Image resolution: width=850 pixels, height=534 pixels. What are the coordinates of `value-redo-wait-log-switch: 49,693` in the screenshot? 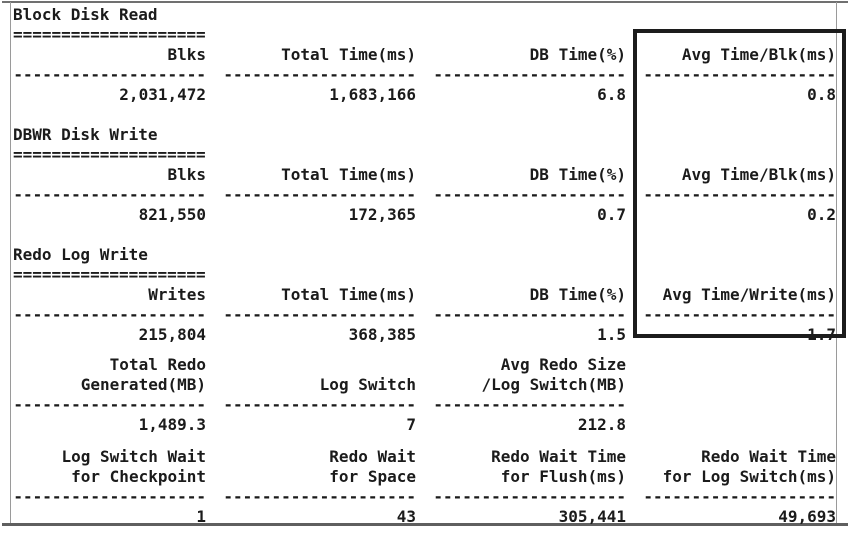 It's located at (807, 516).